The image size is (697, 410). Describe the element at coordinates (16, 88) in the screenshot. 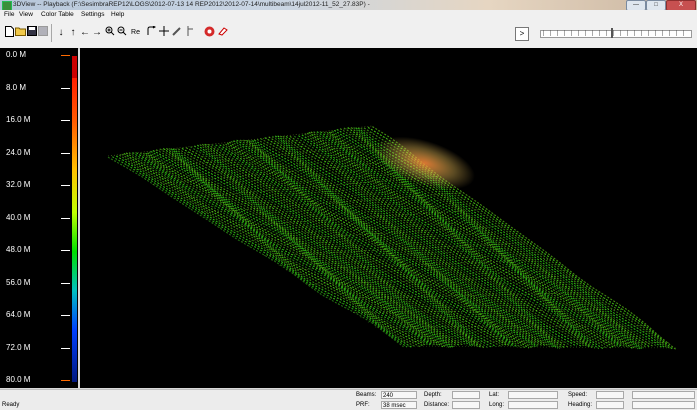

I see `depth-tick-label: 8.0 M` at that location.